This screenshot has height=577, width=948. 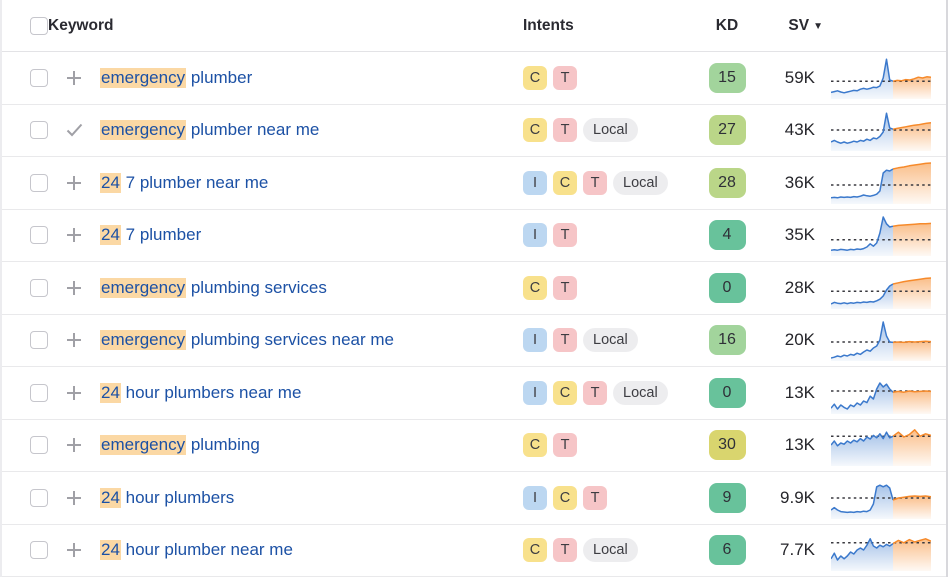 I want to click on check-icon, so click(x=74, y=130).